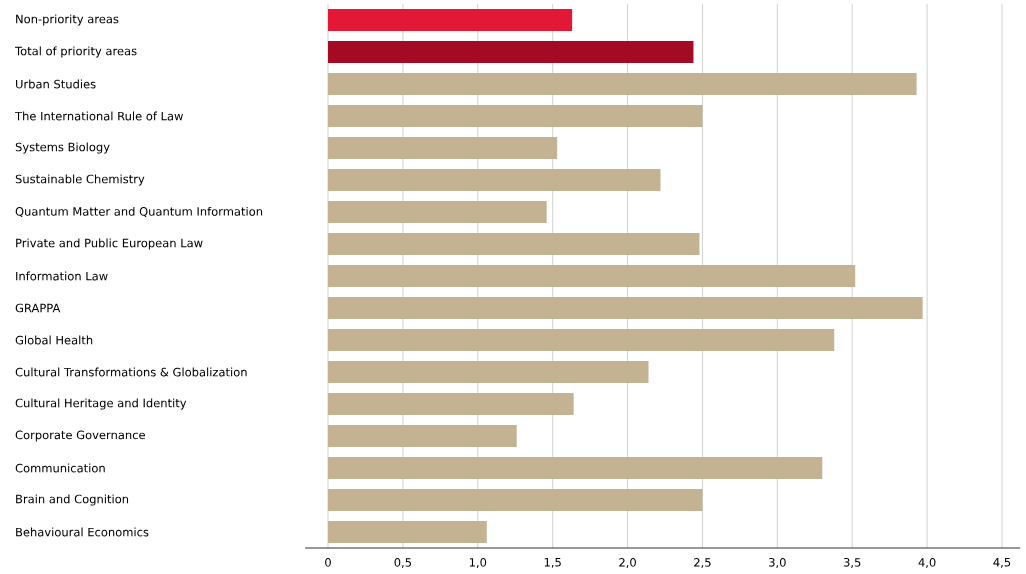 This screenshot has width=1026, height=574. Describe the element at coordinates (702, 563) in the screenshot. I see `x-tick-label: 2,5` at that location.